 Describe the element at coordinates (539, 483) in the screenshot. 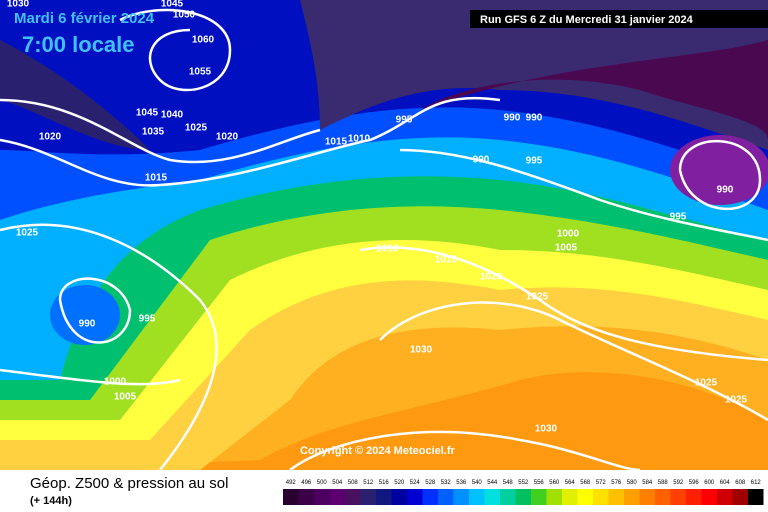

I see `legend-label: 556` at that location.